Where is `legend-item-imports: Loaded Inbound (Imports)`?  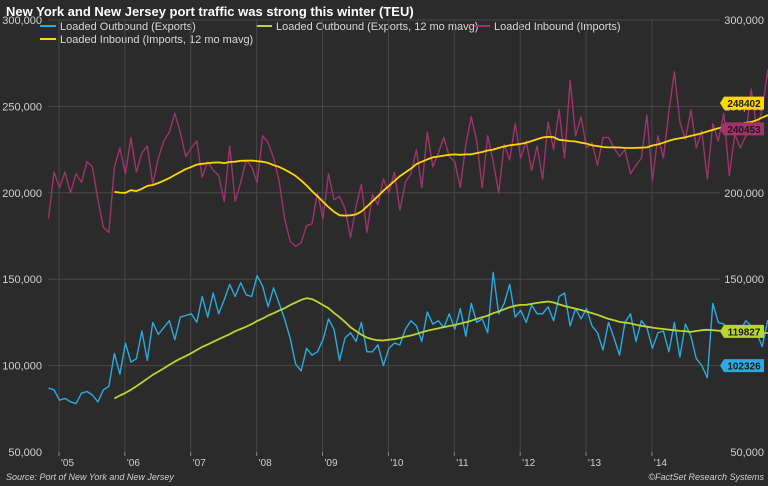 legend-item-imports: Loaded Inbound (Imports) is located at coordinates (547, 27).